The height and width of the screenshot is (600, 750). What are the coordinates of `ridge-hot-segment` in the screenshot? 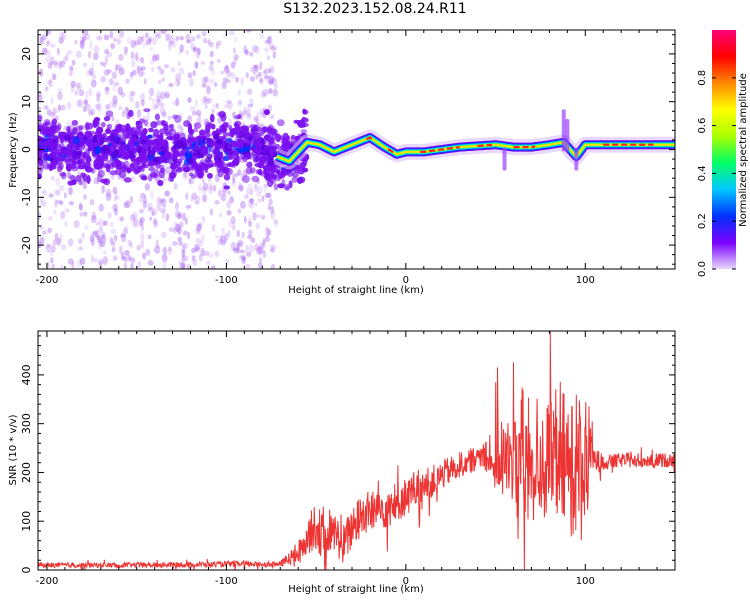 It's located at (440, 149).